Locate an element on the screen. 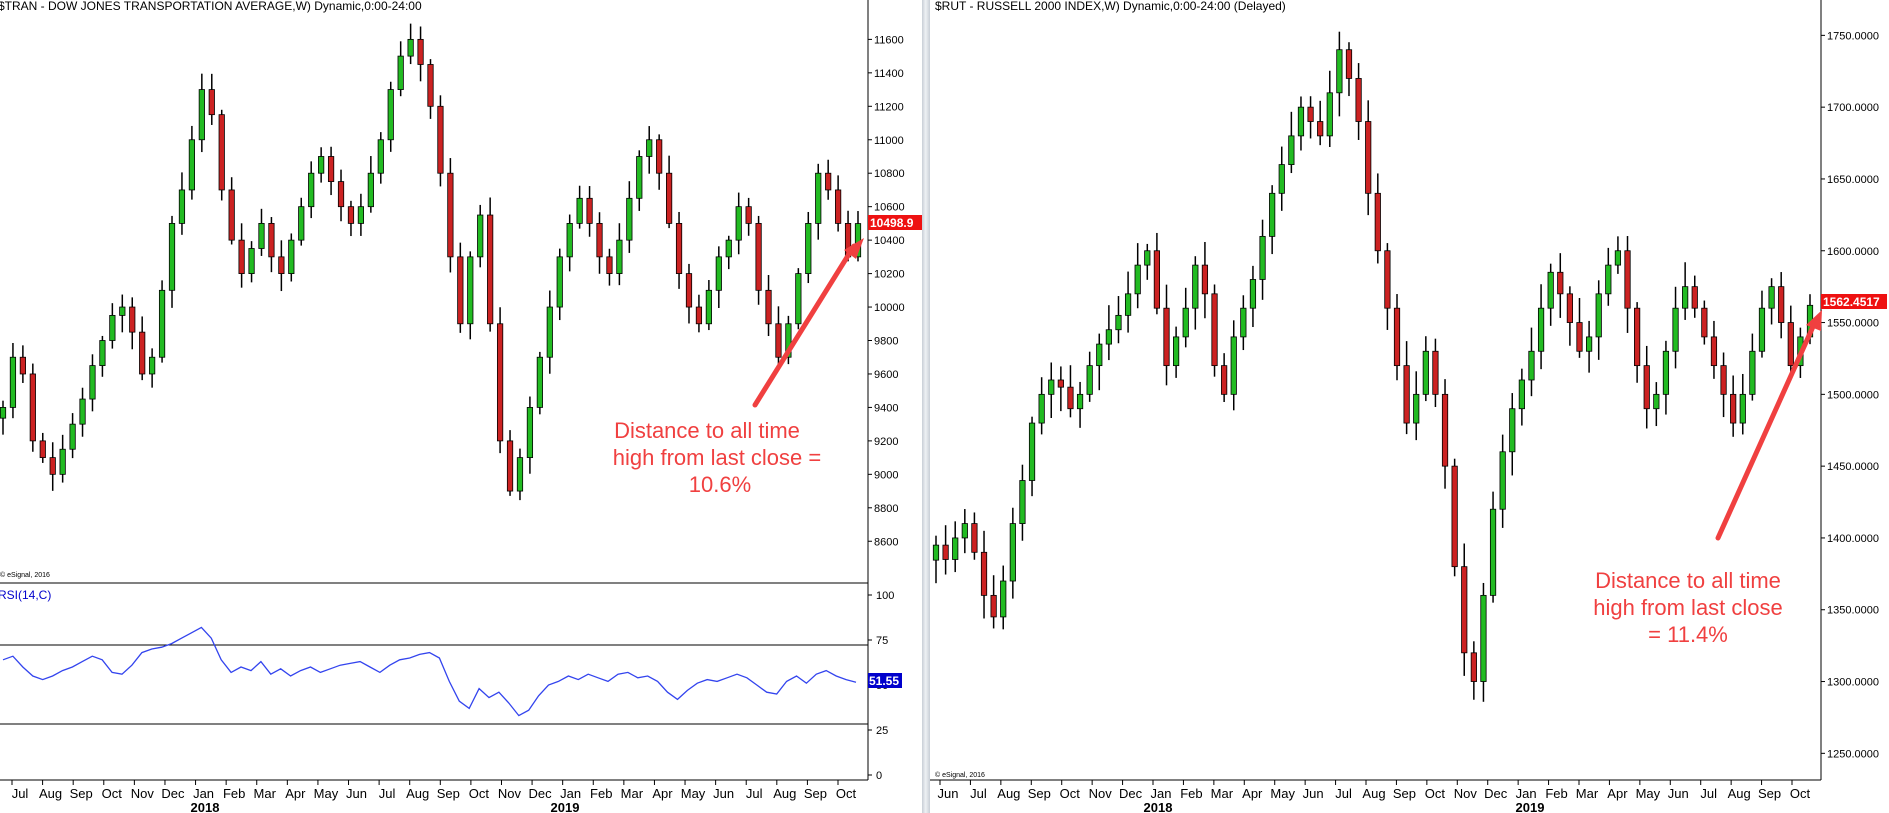  price-tick-label: 10000 is located at coordinates (889, 308).